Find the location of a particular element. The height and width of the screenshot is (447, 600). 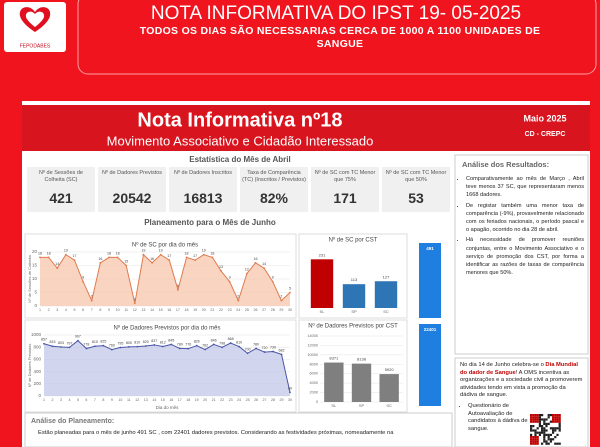

x-tick-label: 11 is located at coordinates (129, 400).